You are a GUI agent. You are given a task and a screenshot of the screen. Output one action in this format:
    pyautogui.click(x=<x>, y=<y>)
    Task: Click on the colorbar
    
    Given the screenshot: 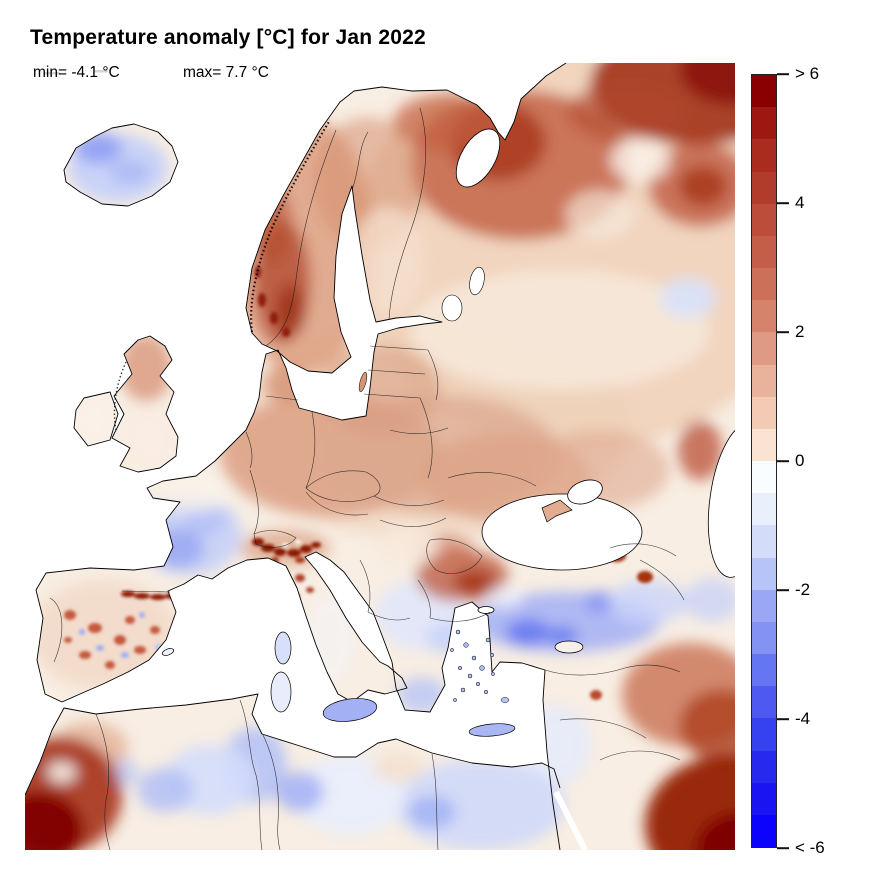 What is the action you would take?
    pyautogui.click(x=764, y=461)
    